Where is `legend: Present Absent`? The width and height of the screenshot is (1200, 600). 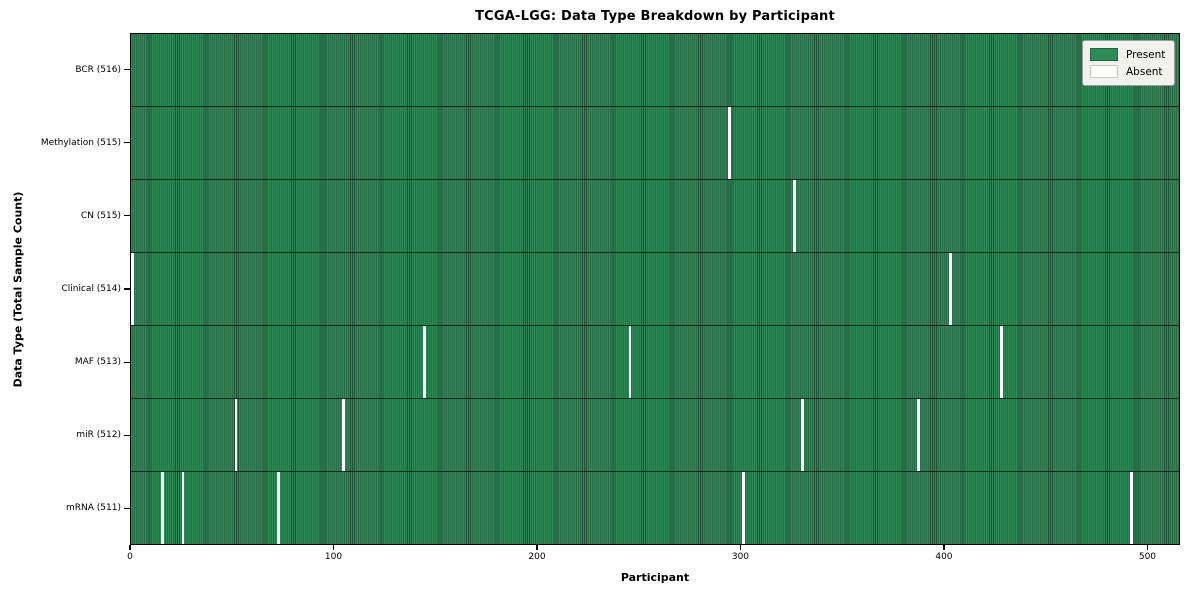
legend: Present Absent is located at coordinates (1129, 63).